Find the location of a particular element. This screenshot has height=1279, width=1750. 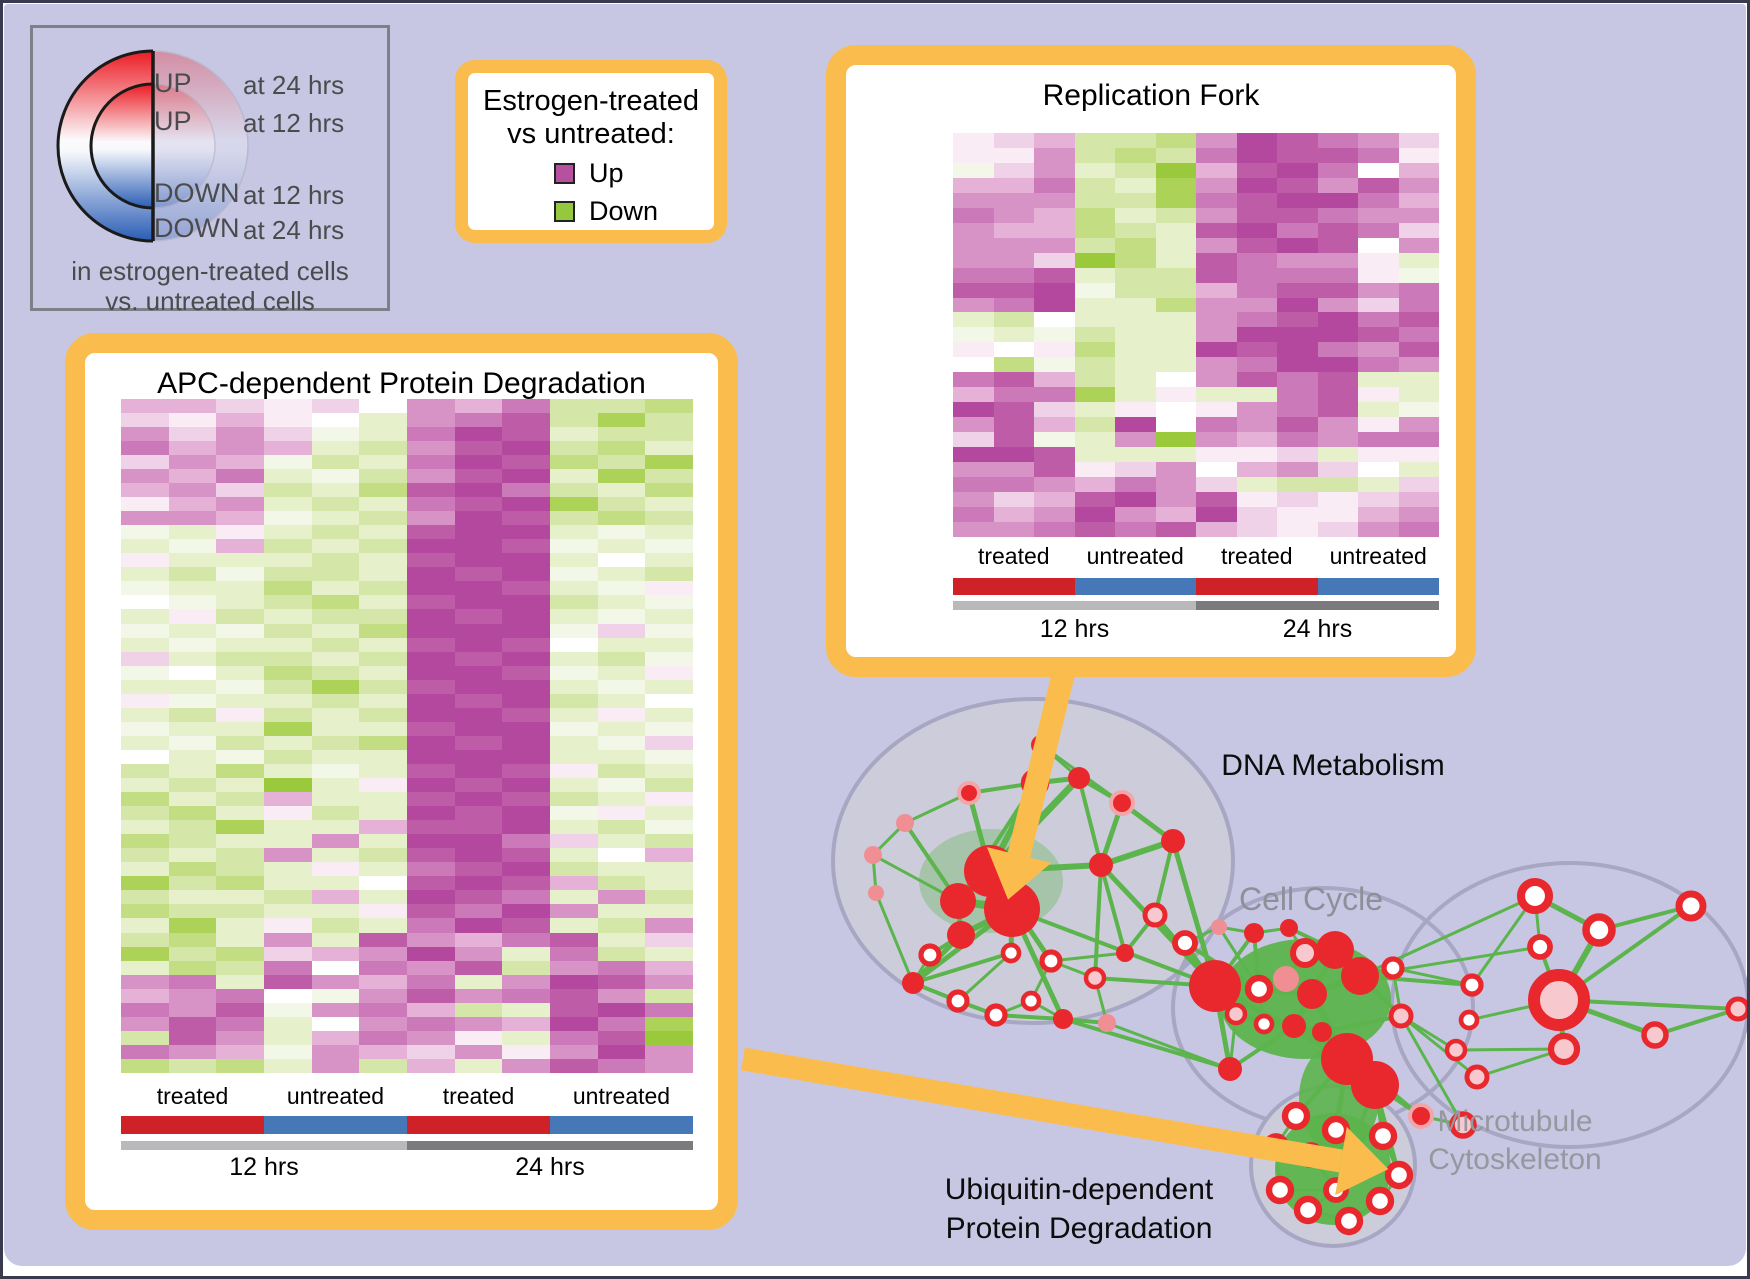

treatment-color-bar is located at coordinates (1196, 586).